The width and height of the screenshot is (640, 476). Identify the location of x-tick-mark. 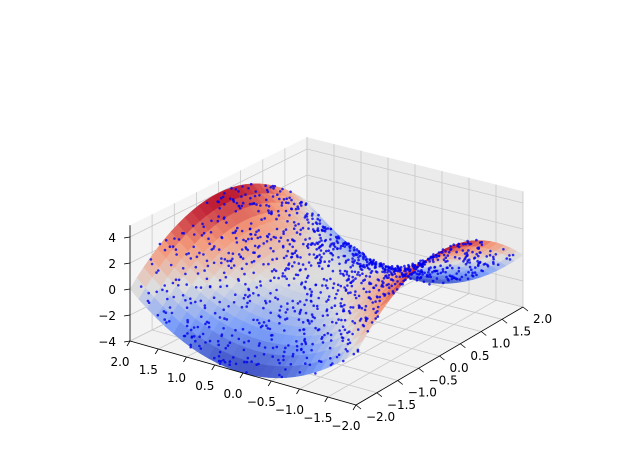
(354, 407).